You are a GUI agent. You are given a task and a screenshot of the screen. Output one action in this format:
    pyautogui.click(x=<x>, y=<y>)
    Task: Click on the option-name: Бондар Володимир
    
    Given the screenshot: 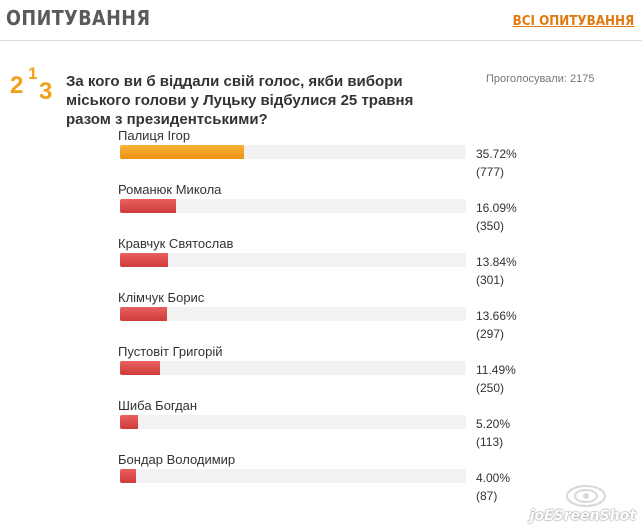 What is the action you would take?
    pyautogui.click(x=177, y=459)
    